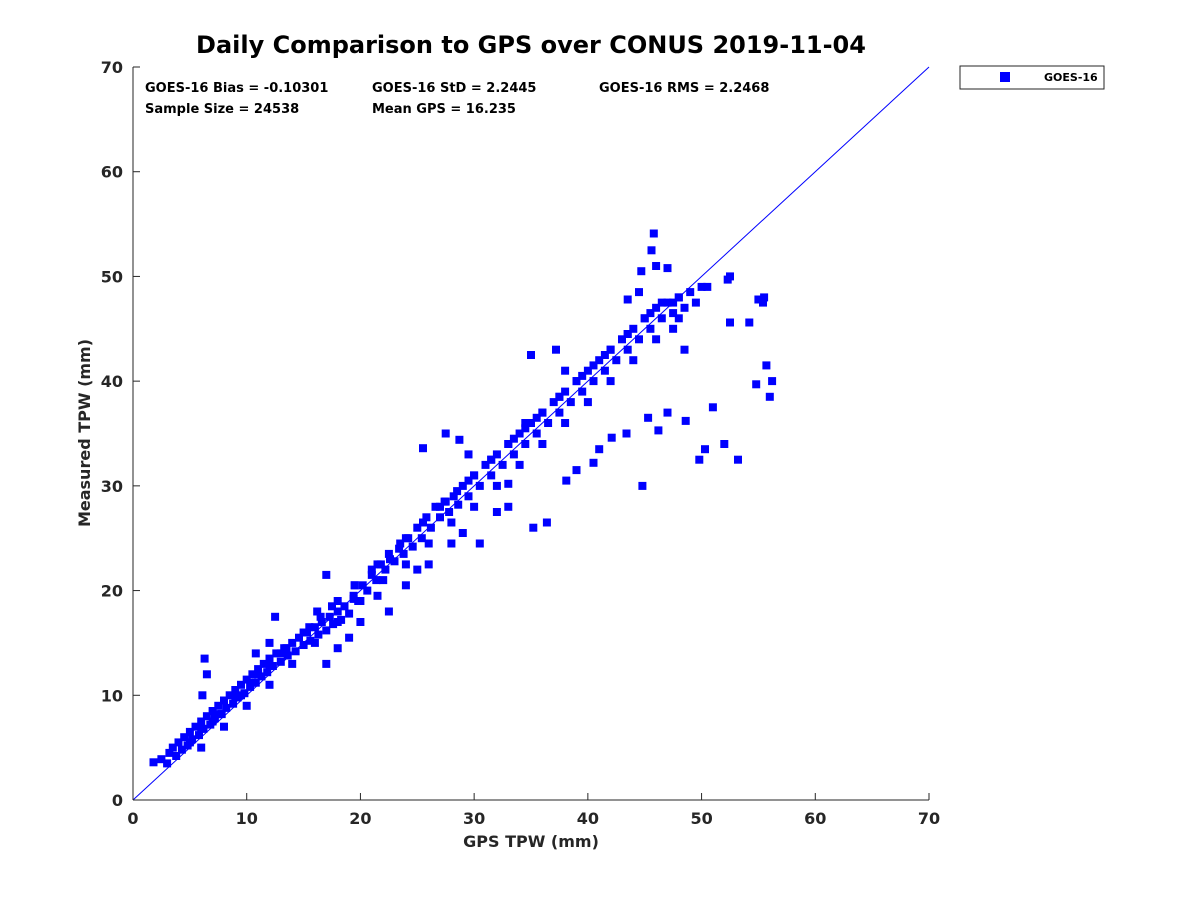  Describe the element at coordinates (815, 818) in the screenshot. I see `x-tick-label: 60` at that location.